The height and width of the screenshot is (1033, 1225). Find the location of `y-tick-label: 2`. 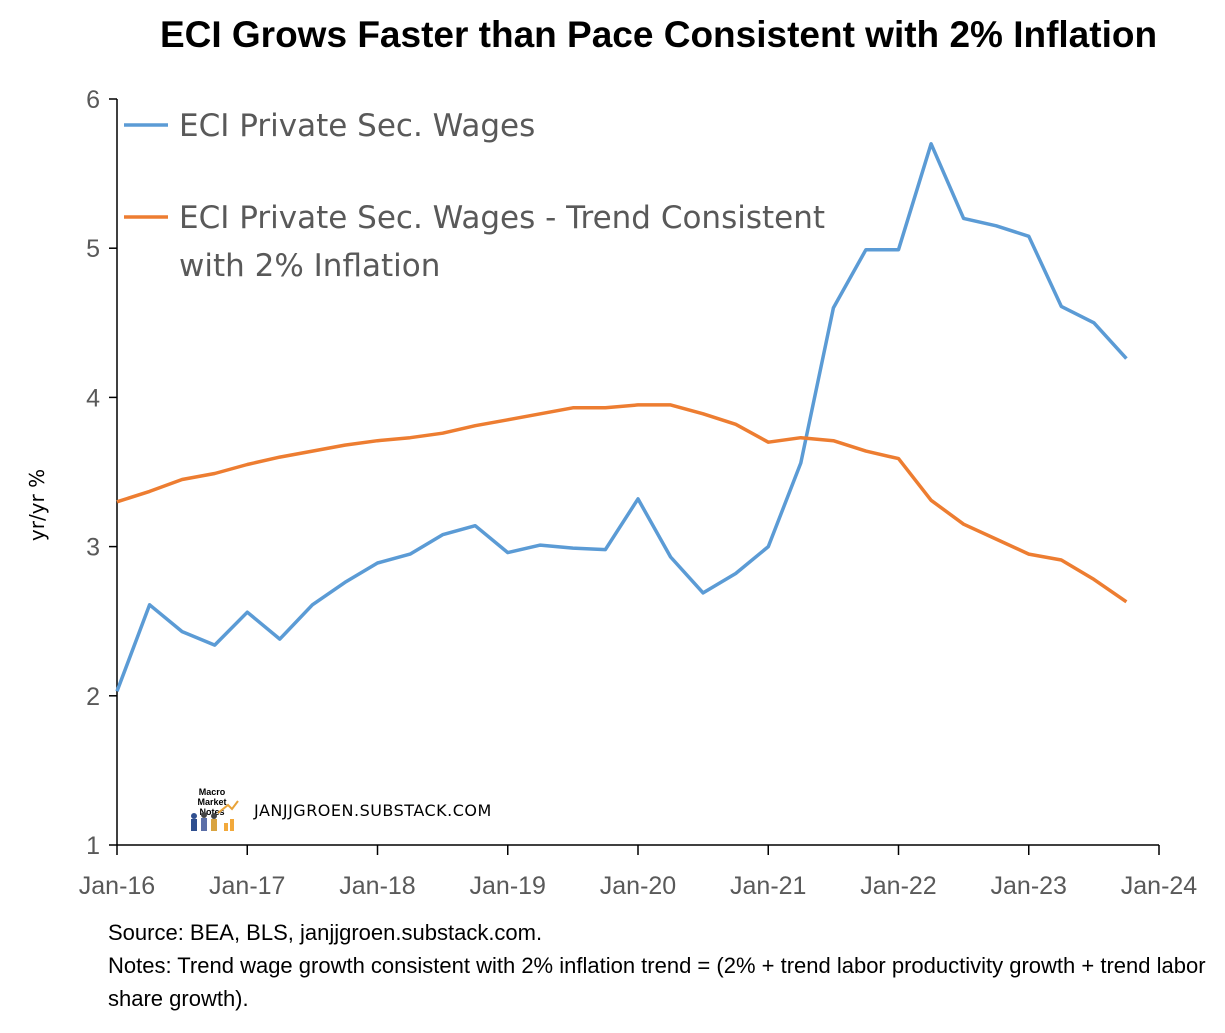

y-tick-label: 2 is located at coordinates (93, 697).